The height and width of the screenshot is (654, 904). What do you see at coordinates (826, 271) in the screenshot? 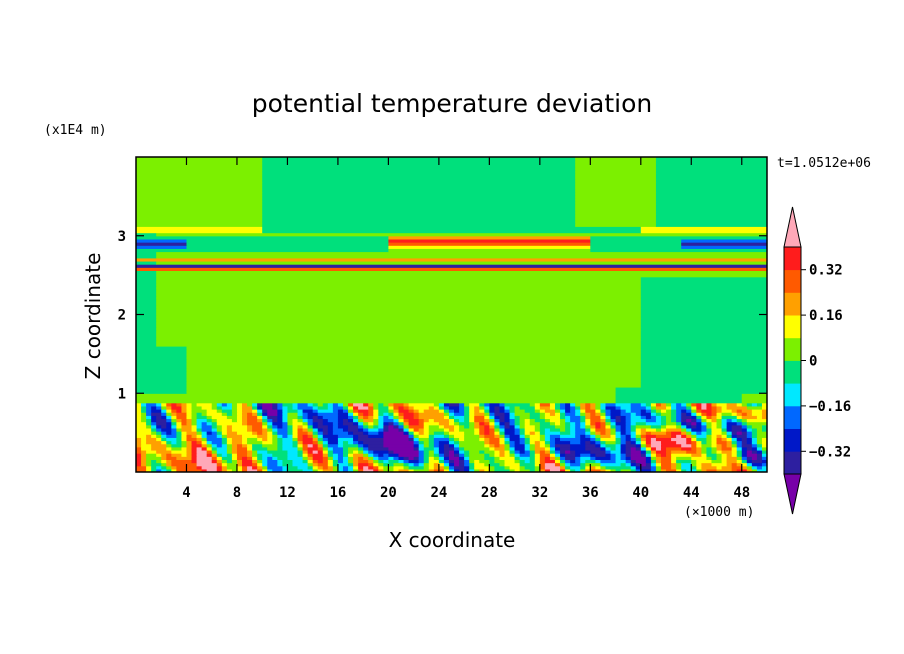
I see `colorbar-label: 0.32` at bounding box center [826, 271].